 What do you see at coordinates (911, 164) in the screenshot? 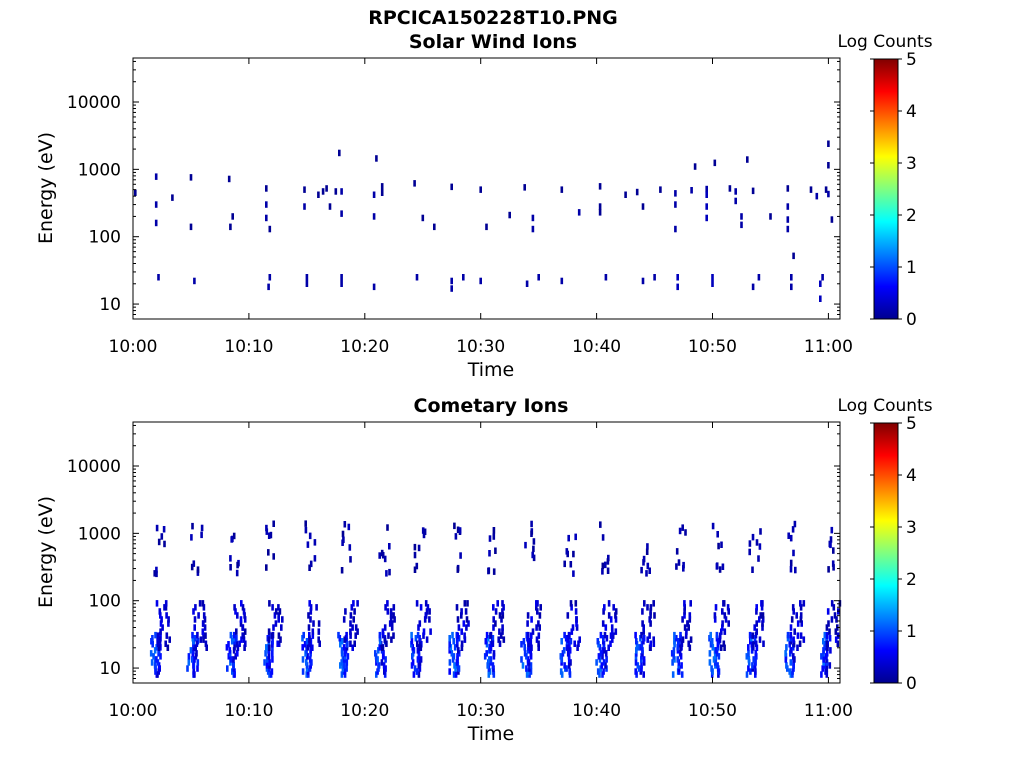
I see `colorbar-tick-label: 3` at bounding box center [911, 164].